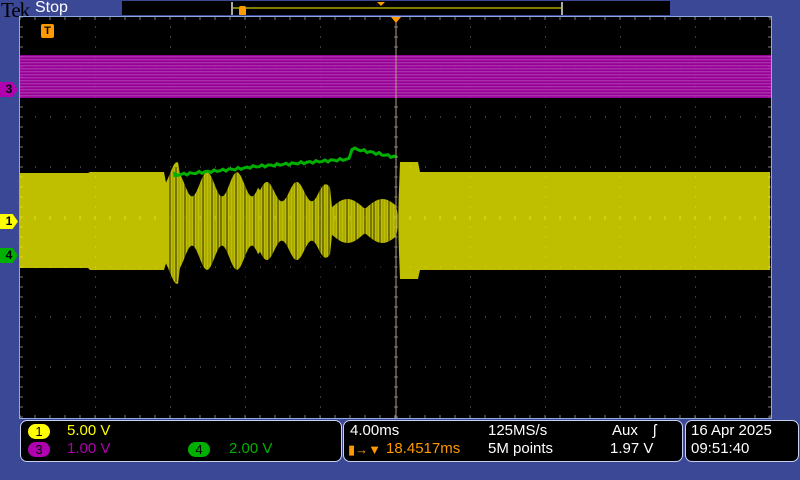 The height and width of the screenshot is (480, 800). What do you see at coordinates (521, 448) in the screenshot?
I see `record-length: 5M points` at bounding box center [521, 448].